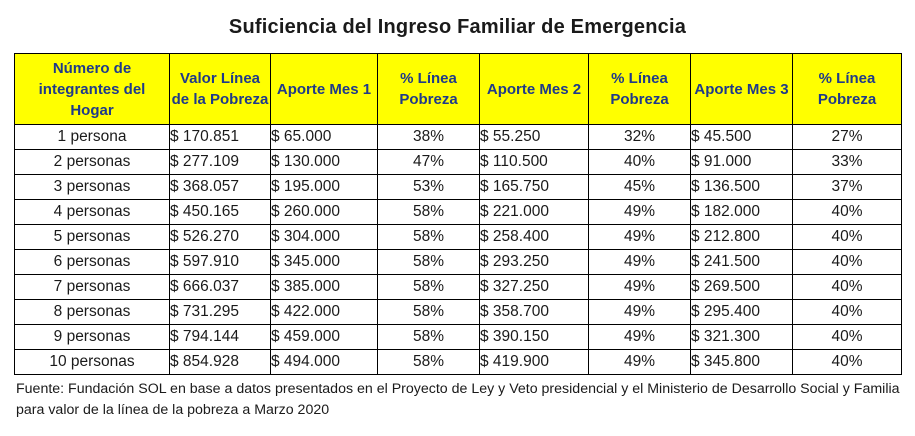 This screenshot has width=915, height=436. Describe the element at coordinates (428, 137) in the screenshot. I see `cell-pct-month-1: 38%` at that location.